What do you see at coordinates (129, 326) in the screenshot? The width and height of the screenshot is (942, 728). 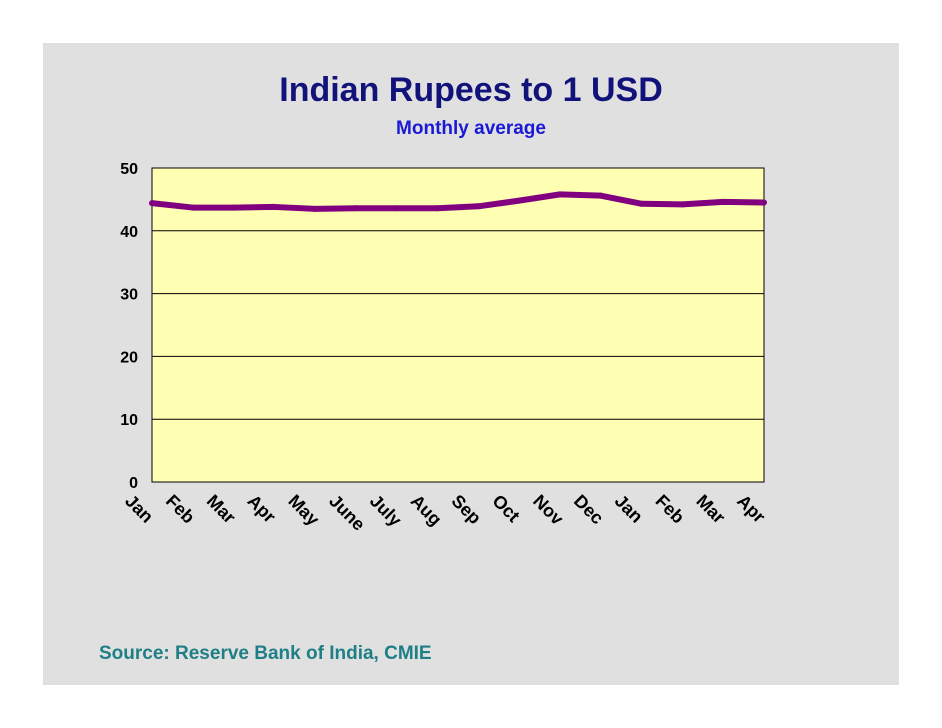 I see `y-axis-ticks: 0 10 20 30 40 50` at bounding box center [129, 326].